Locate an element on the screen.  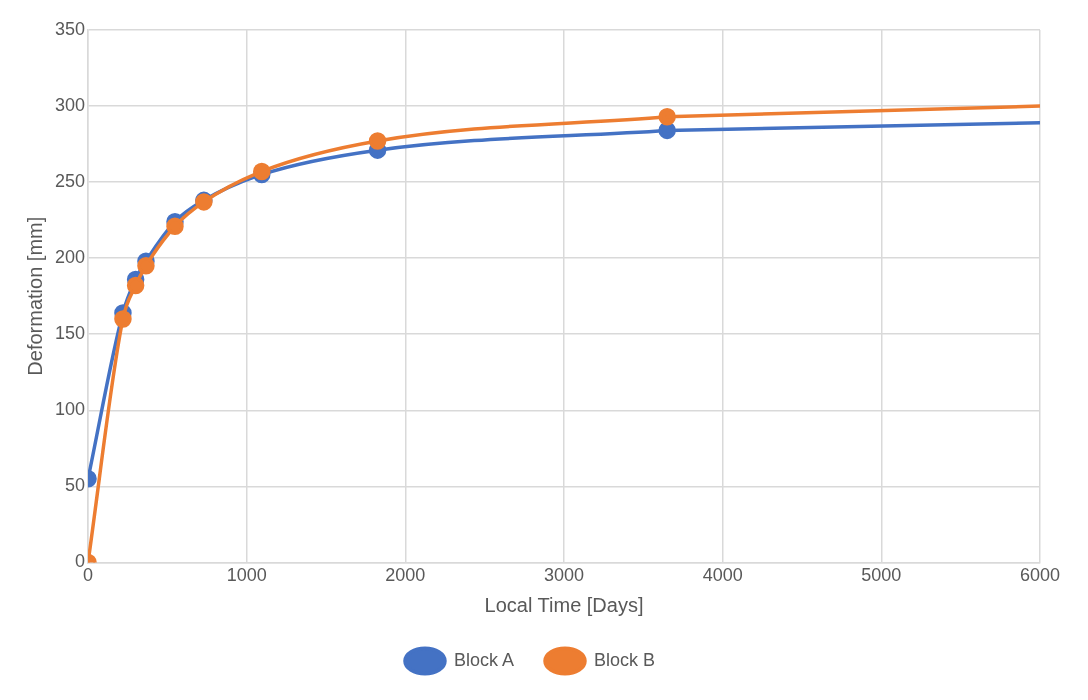
legend-label: Block B is located at coordinates (625, 659).